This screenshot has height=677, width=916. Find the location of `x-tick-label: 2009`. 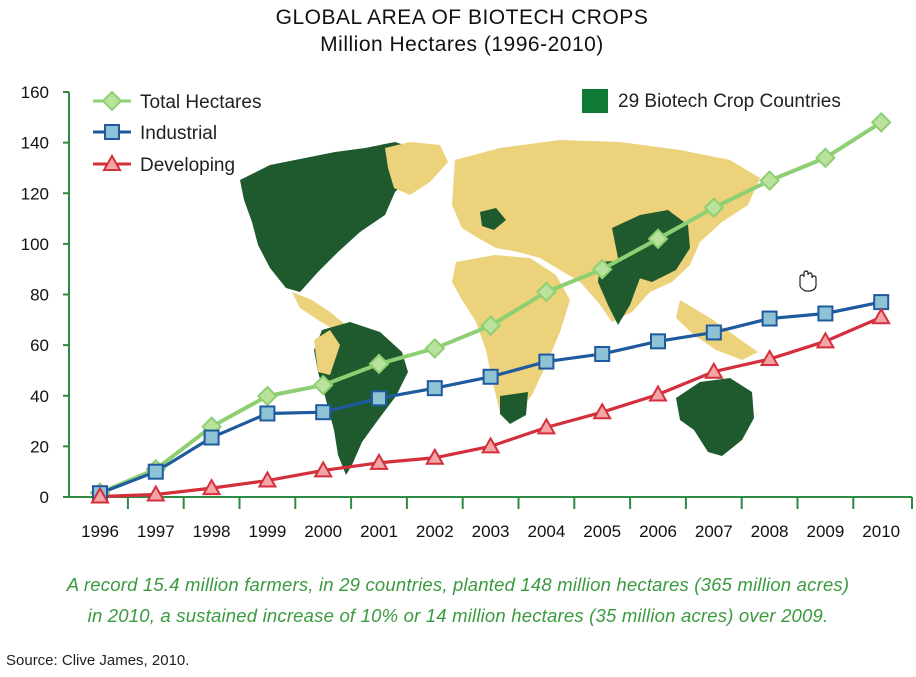

x-tick-label: 2009 is located at coordinates (825, 531).